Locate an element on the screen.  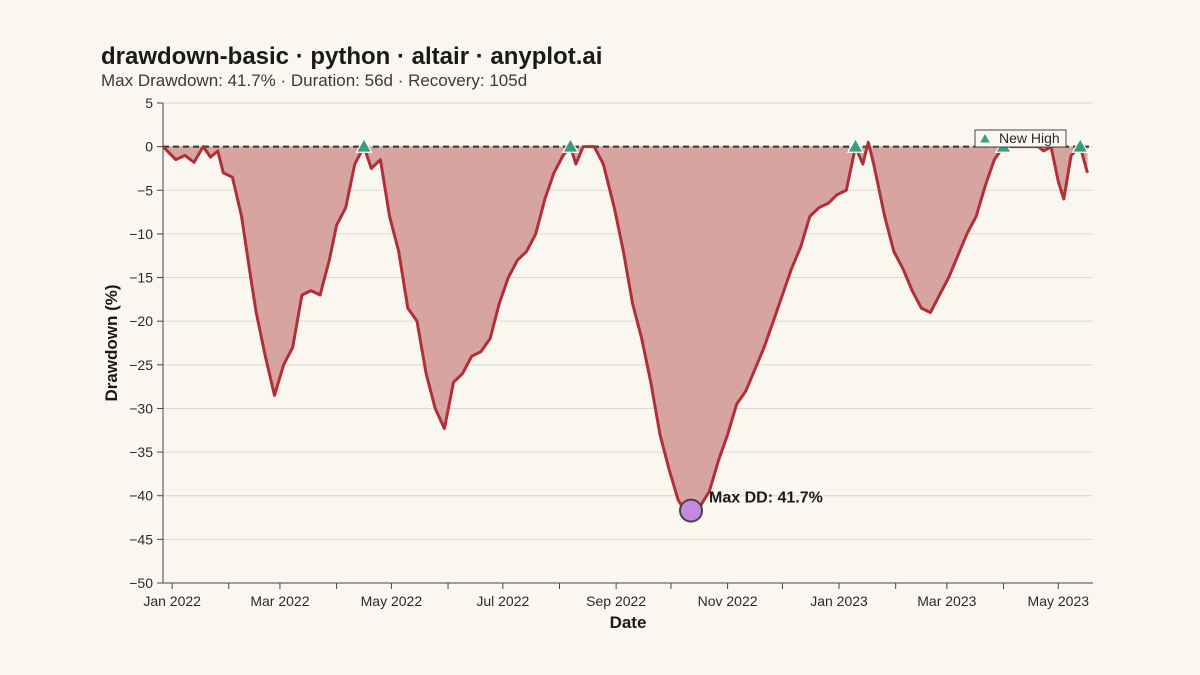
max-drawdown-circle is located at coordinates (691, 510).